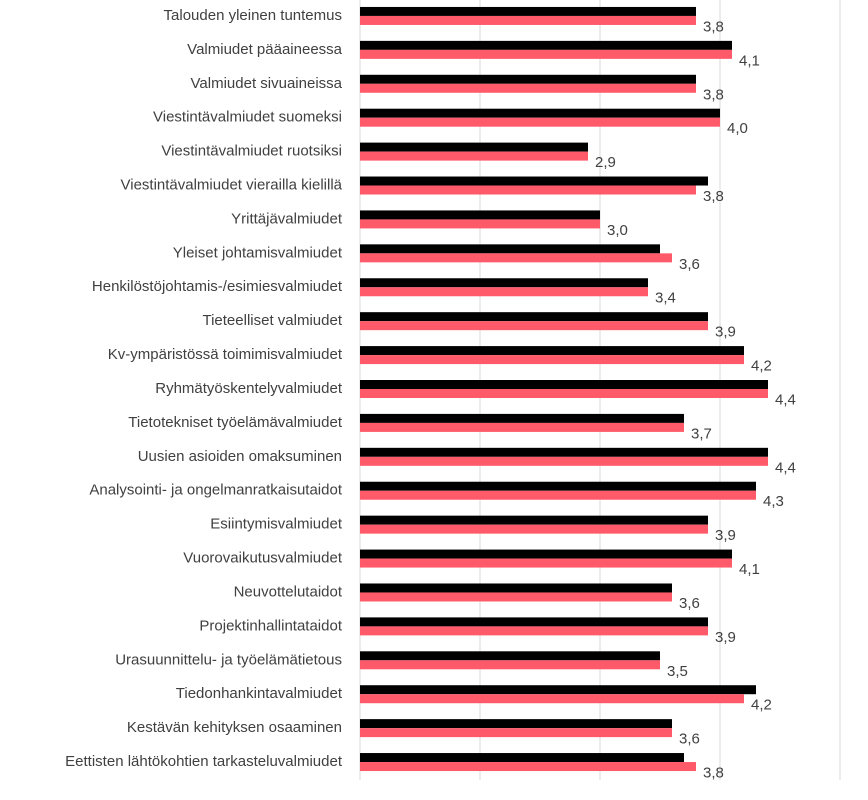 The image size is (868, 800). Describe the element at coordinates (677, 671) in the screenshot. I see `data-label: 3,5` at that location.